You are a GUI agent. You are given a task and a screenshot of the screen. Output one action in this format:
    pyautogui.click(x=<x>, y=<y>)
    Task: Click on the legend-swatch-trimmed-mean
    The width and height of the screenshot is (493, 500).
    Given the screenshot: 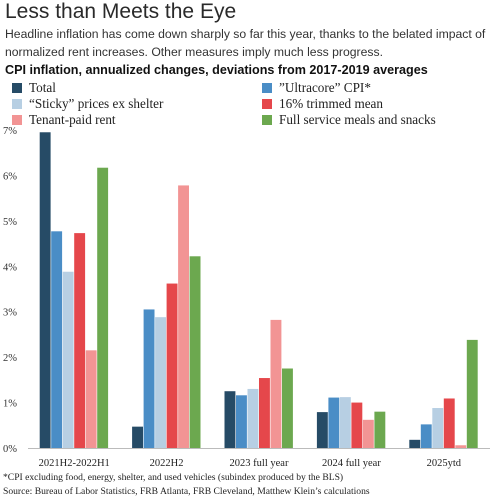 What is the action you would take?
    pyautogui.click(x=267, y=104)
    